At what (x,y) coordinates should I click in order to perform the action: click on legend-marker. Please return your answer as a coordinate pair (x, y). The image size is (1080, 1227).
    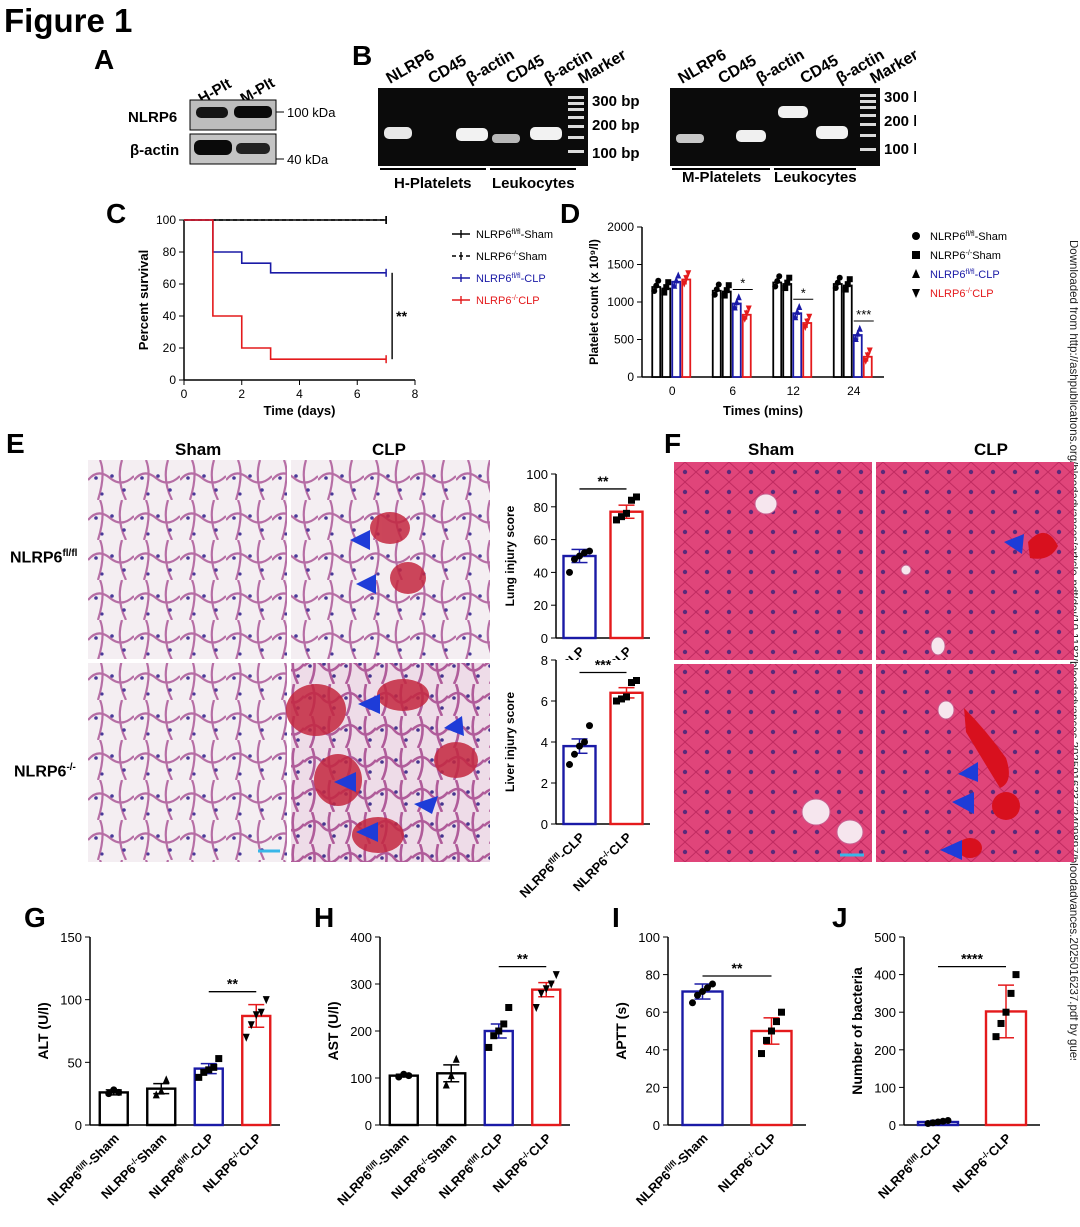
    Looking at the image, I should click on (916, 236).